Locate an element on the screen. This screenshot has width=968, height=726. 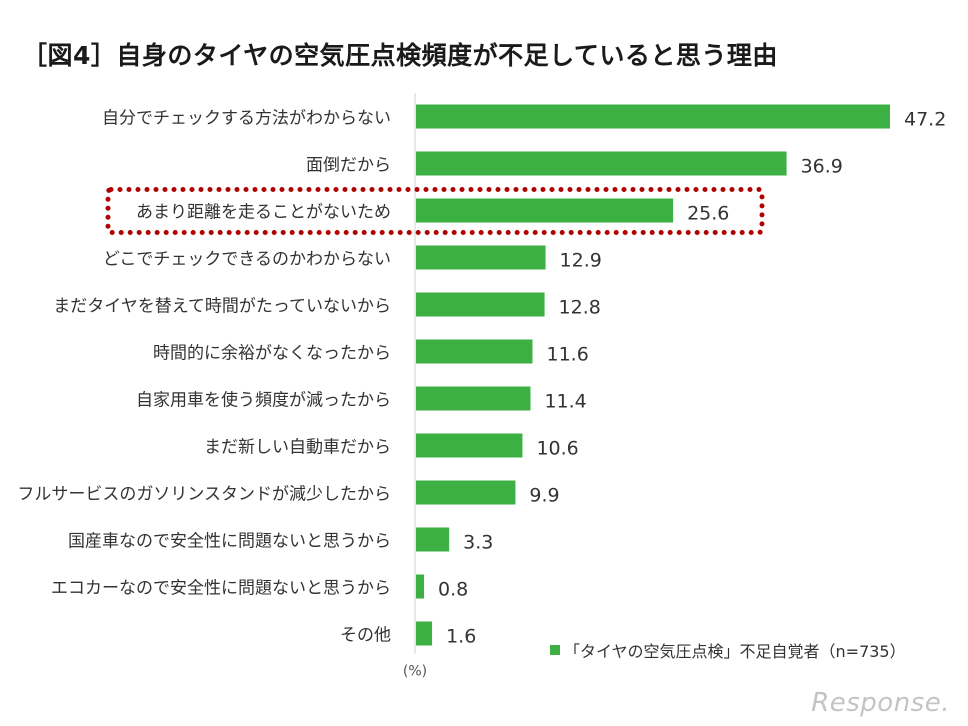
category-label: その他 is located at coordinates (365, 636).